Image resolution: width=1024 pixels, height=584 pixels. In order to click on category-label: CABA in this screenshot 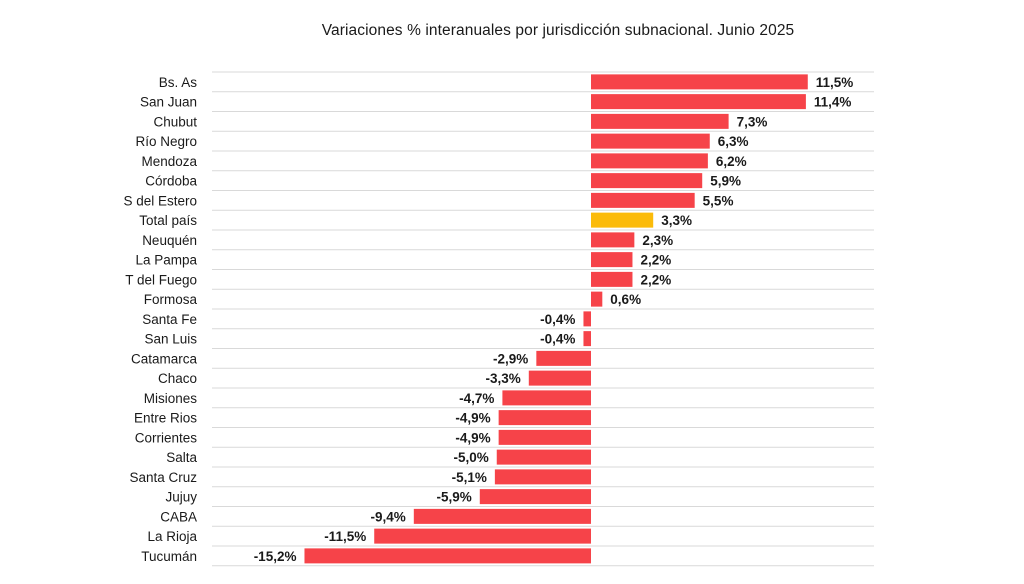, I will do `click(178, 516)`.